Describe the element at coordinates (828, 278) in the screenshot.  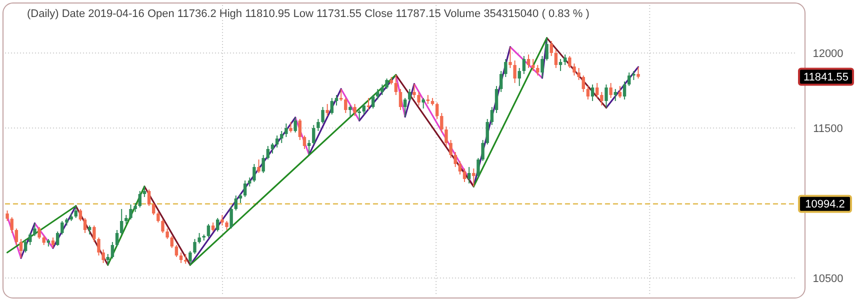
I see `y-tick-label: 10500` at that location.